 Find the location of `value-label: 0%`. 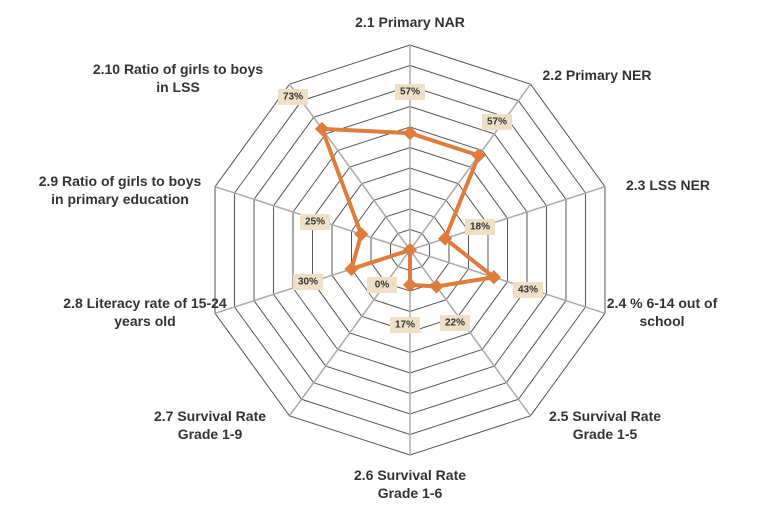

value-label: 0% is located at coordinates (382, 285).